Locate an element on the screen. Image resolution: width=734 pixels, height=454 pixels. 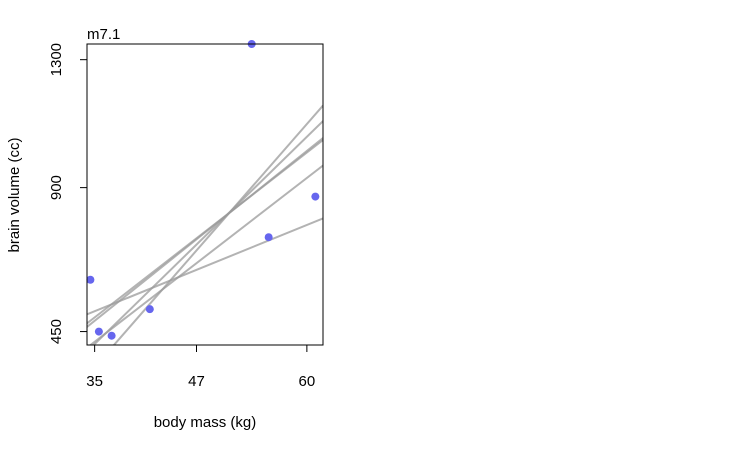
x-tick-label-1: 47 is located at coordinates (196, 381).